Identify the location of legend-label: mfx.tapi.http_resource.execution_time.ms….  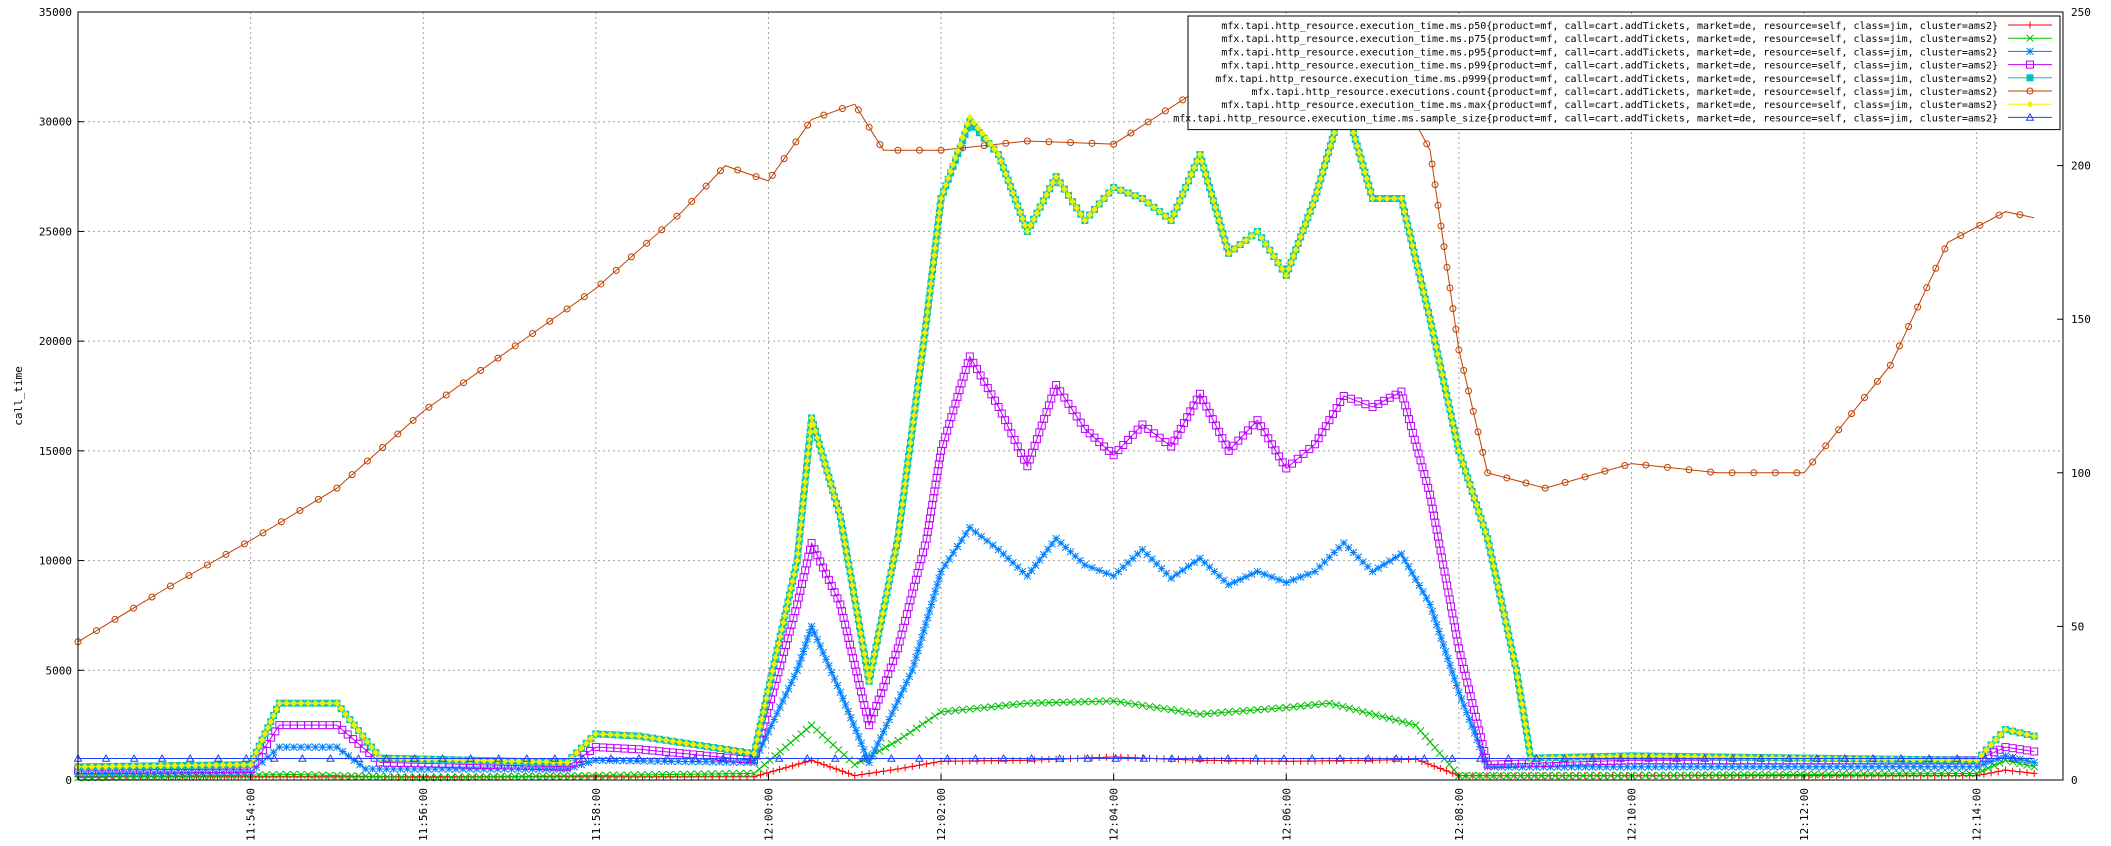
(1609, 26).